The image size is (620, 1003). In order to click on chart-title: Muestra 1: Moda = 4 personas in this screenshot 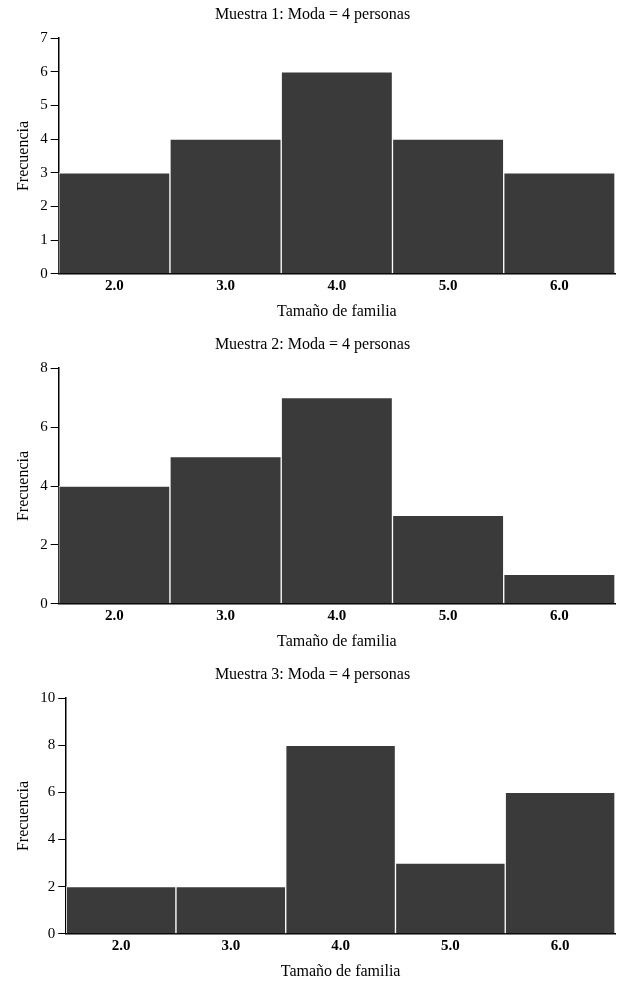, I will do `click(312, 13)`.